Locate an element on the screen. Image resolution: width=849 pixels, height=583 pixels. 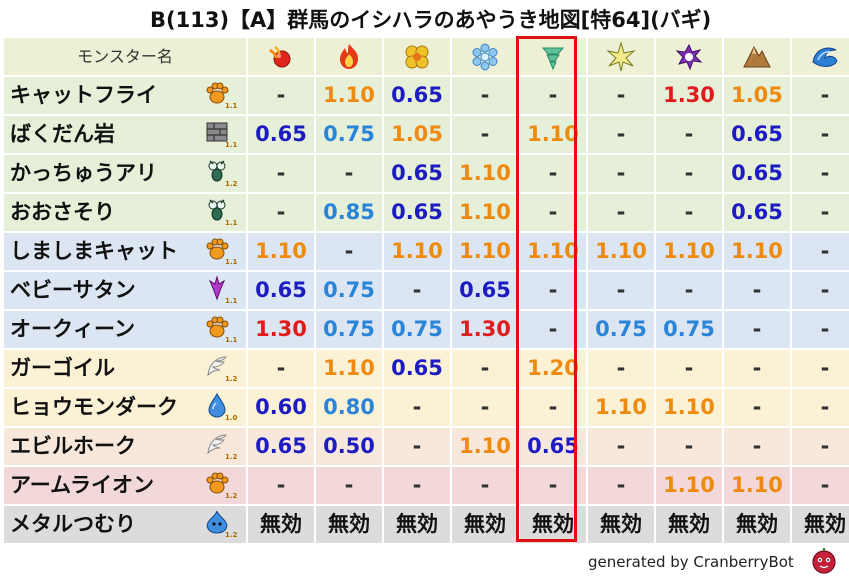
table-row: オークィーン 1.1 1.30 0.75 0.75 1.30 - 0.75 0.75 - - is located at coordinates (426, 329).